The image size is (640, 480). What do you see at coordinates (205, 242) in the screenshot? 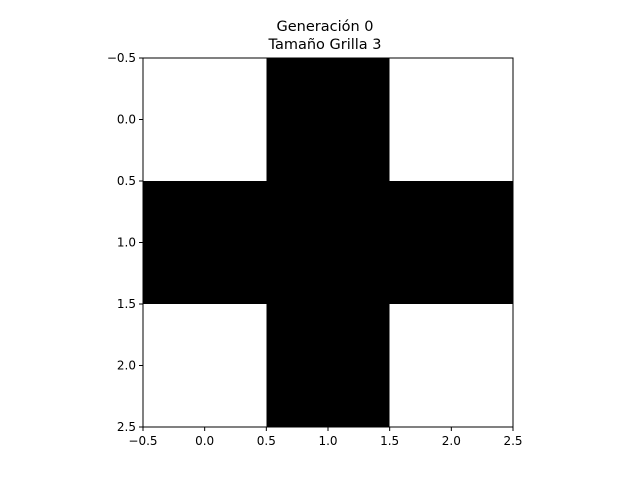
I see `heatmap-cell-r1-c0` at bounding box center [205, 242].